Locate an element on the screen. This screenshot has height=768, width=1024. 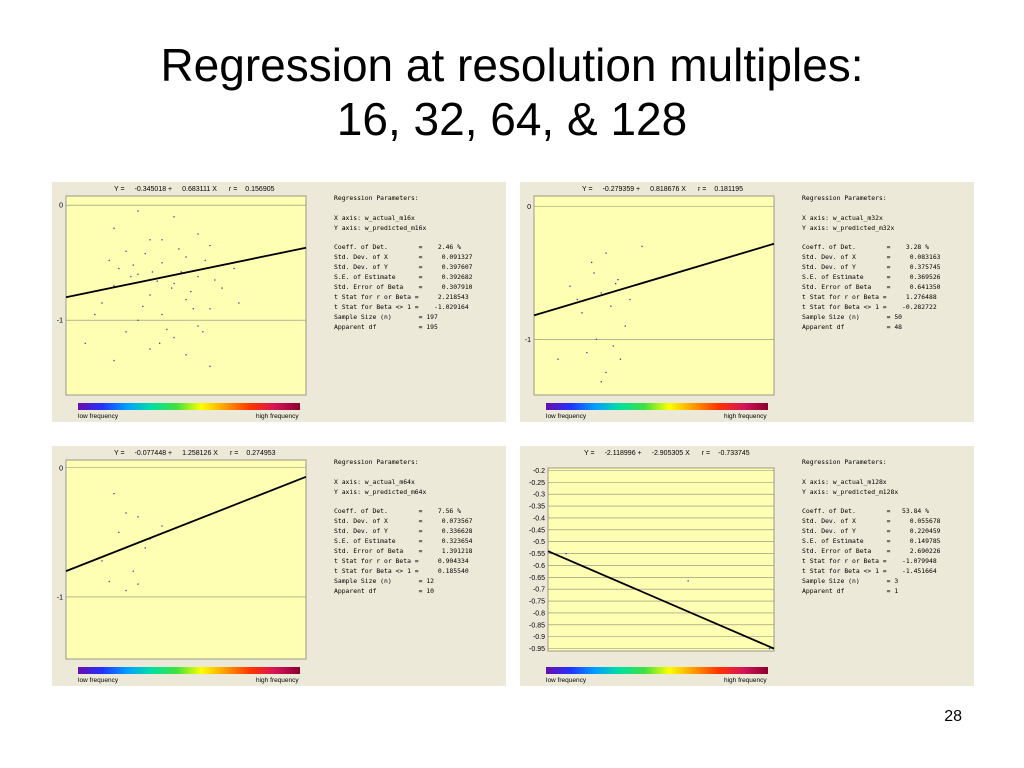
y-tick-label: -0.2 is located at coordinates (539, 471).